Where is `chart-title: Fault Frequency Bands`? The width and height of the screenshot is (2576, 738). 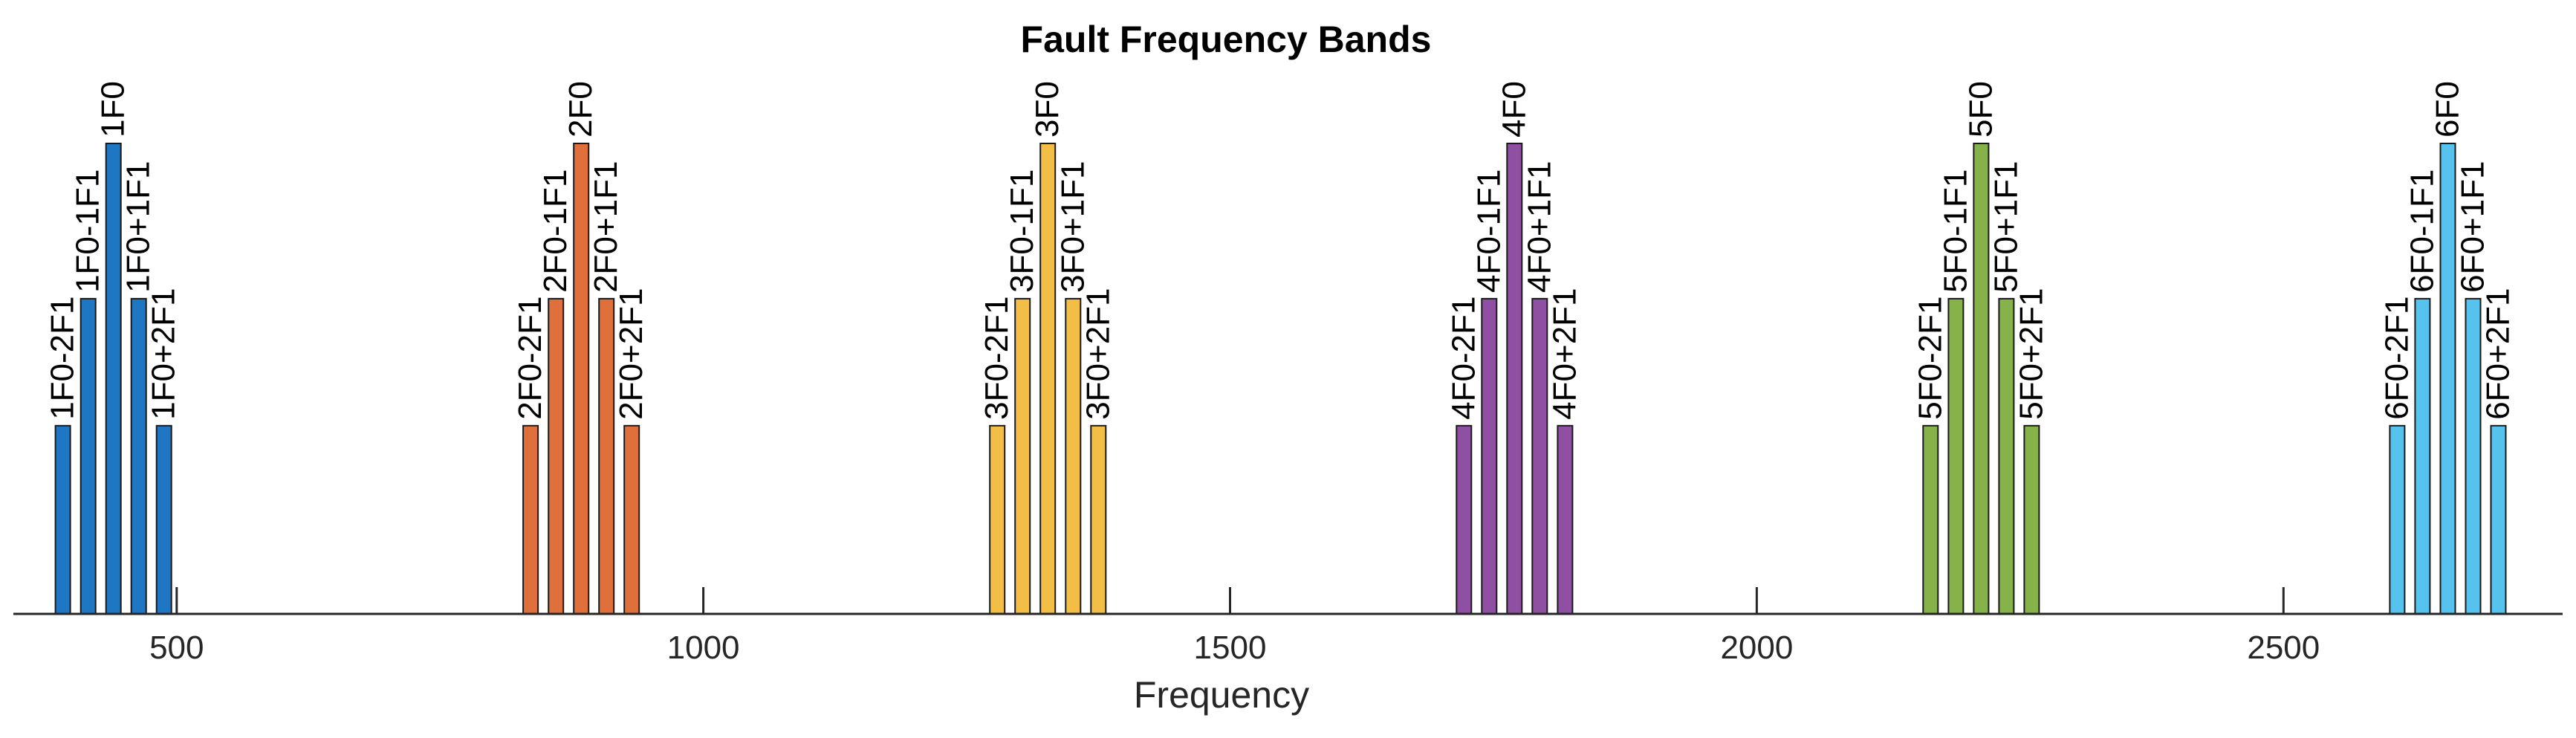 chart-title: Fault Frequency Bands is located at coordinates (1226, 39).